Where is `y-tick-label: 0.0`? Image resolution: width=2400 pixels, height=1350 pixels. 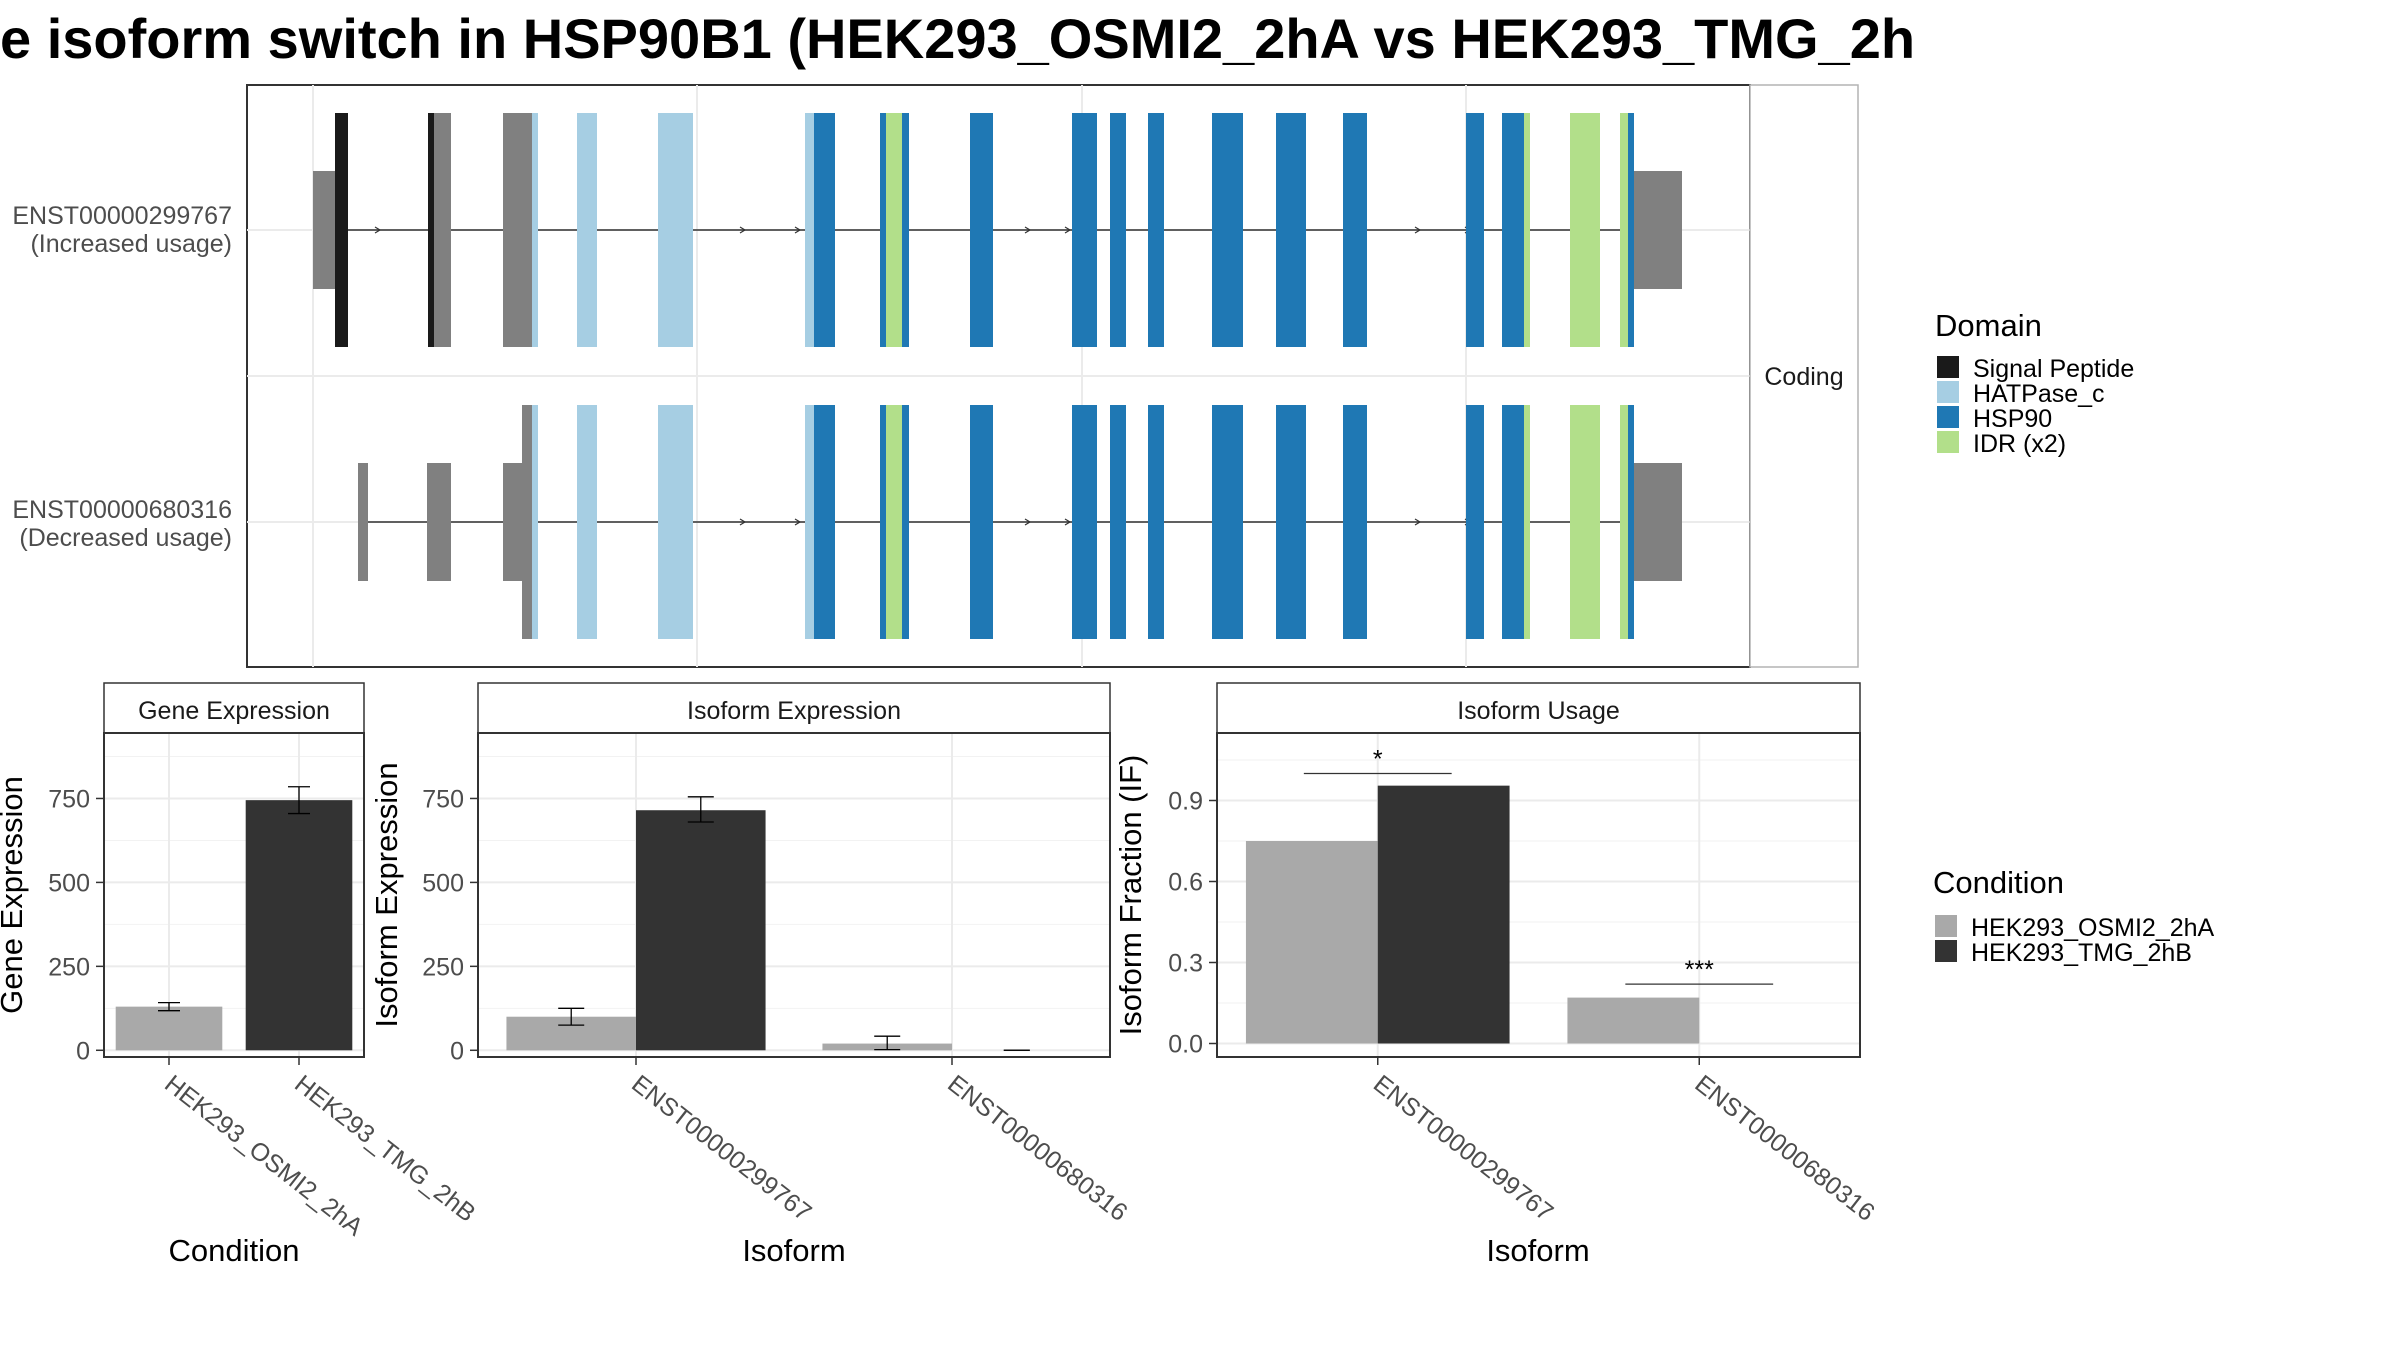 y-tick-label: 0.0 is located at coordinates (1185, 1045).